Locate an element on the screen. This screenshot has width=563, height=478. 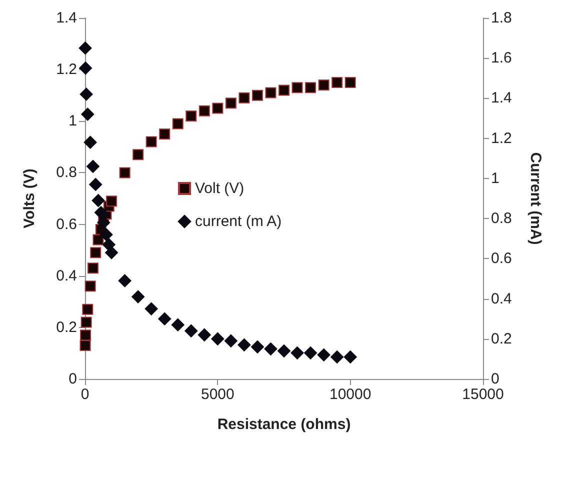
y2-tick-label: 0.2 is located at coordinates (501, 339).